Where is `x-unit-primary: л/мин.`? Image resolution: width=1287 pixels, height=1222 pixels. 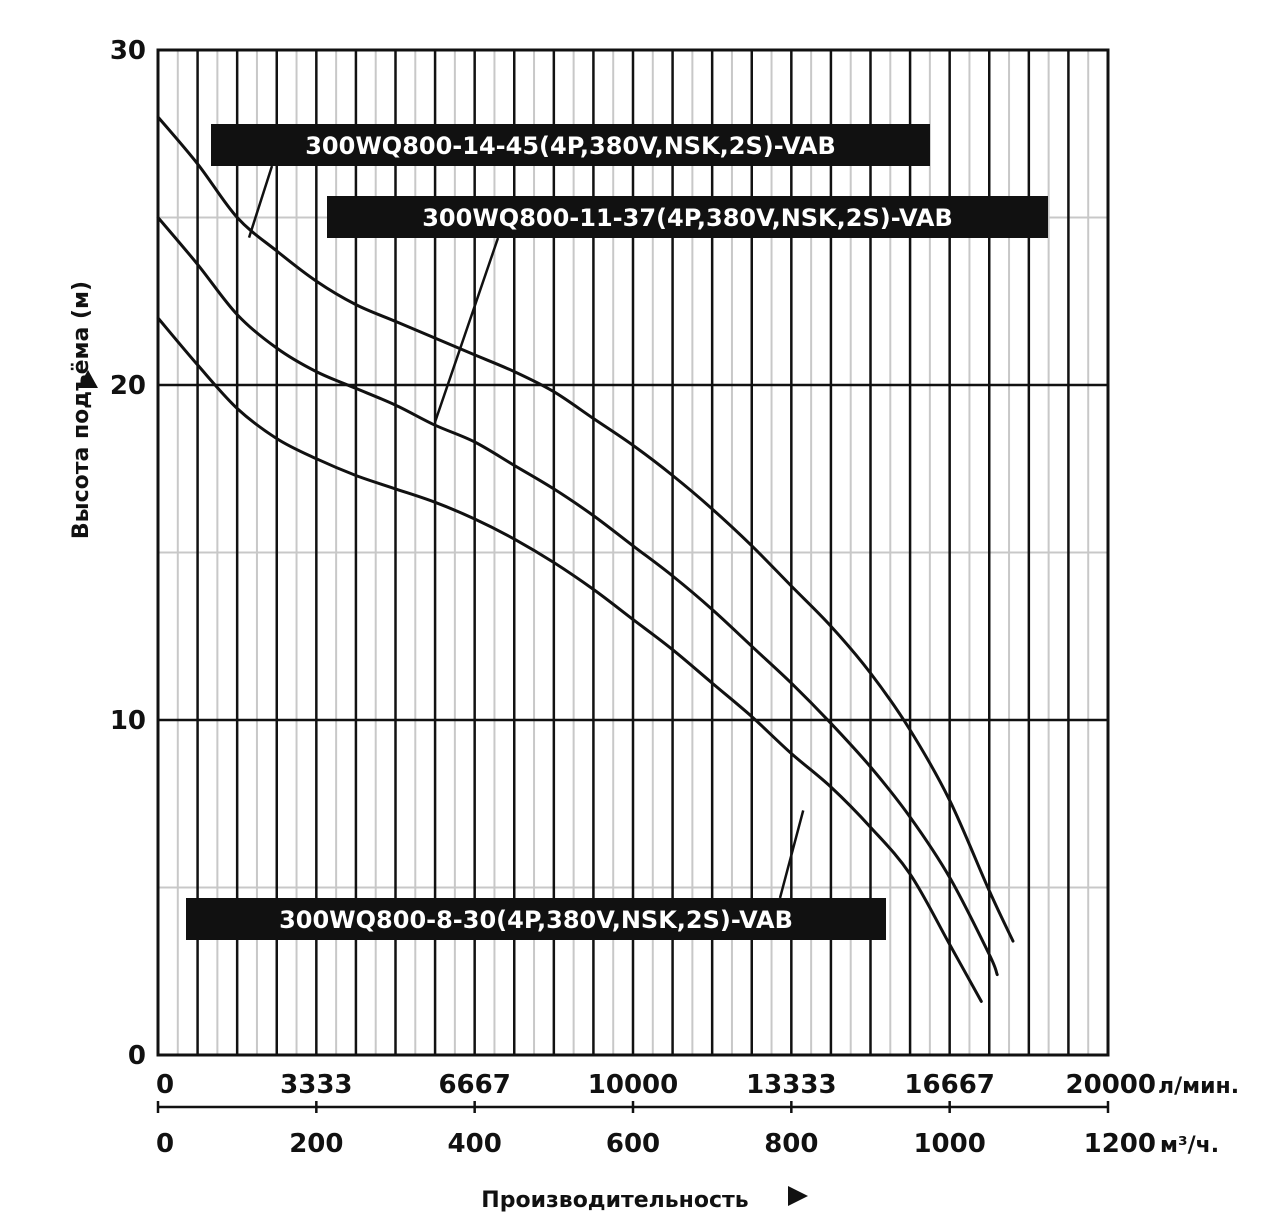
x-unit-primary: л/мин. is located at coordinates (1198, 1086).